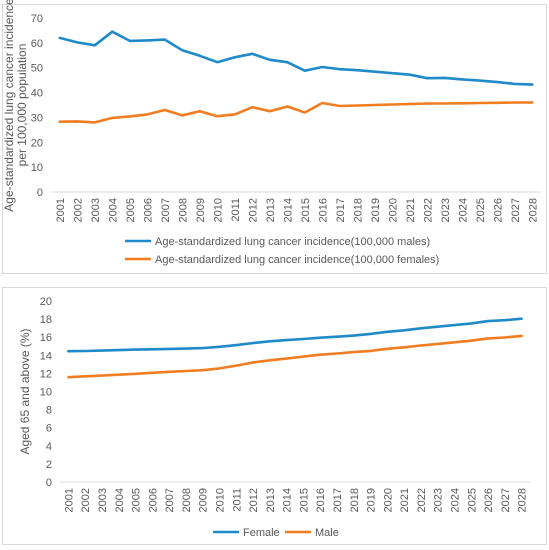 The height and width of the screenshot is (550, 549). Describe the element at coordinates (49, 465) in the screenshot. I see `y-tick-label: 2` at that location.